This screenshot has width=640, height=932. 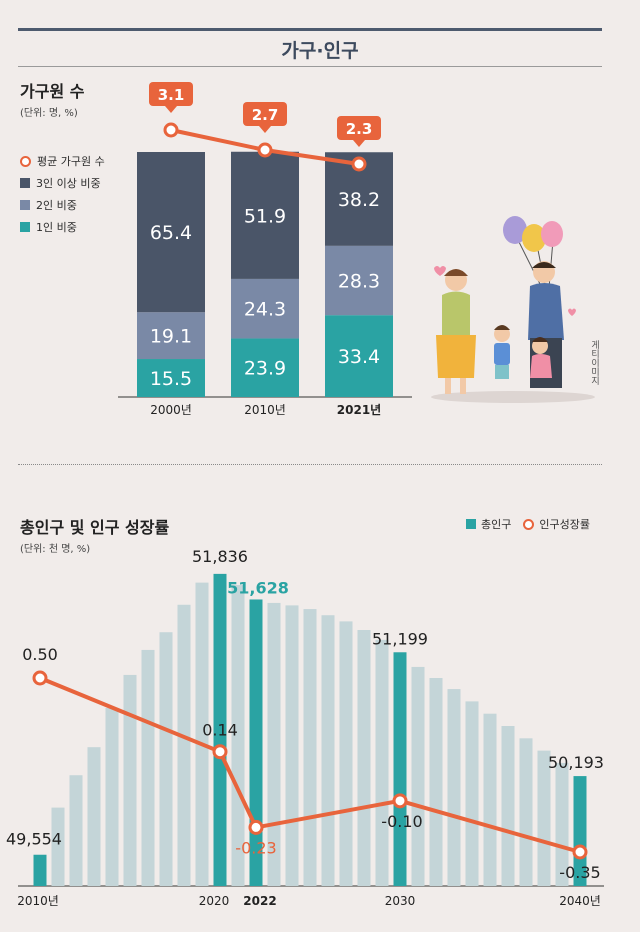 I want to click on legend-1: 1인 비중, so click(x=62, y=227).